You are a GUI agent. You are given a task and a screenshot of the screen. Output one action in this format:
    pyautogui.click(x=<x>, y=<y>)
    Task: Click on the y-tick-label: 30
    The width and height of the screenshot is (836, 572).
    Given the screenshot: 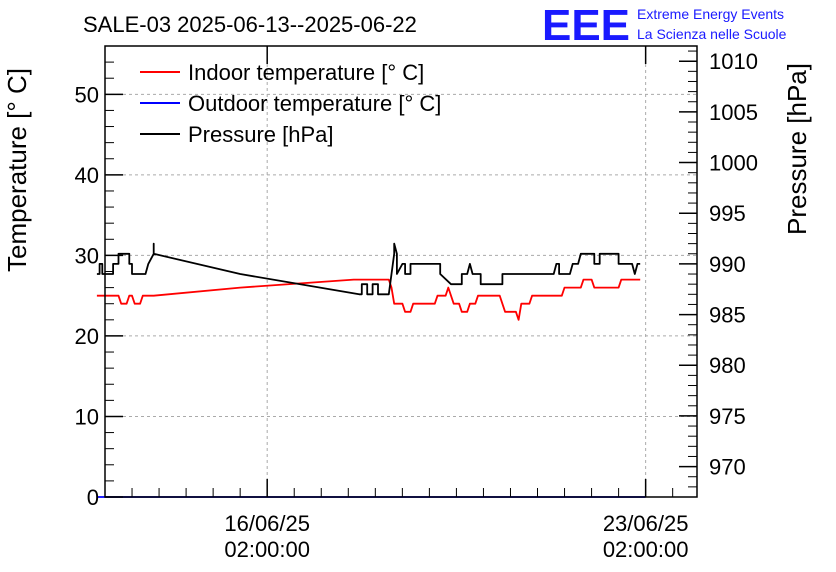 What is the action you would take?
    pyautogui.click(x=87, y=255)
    